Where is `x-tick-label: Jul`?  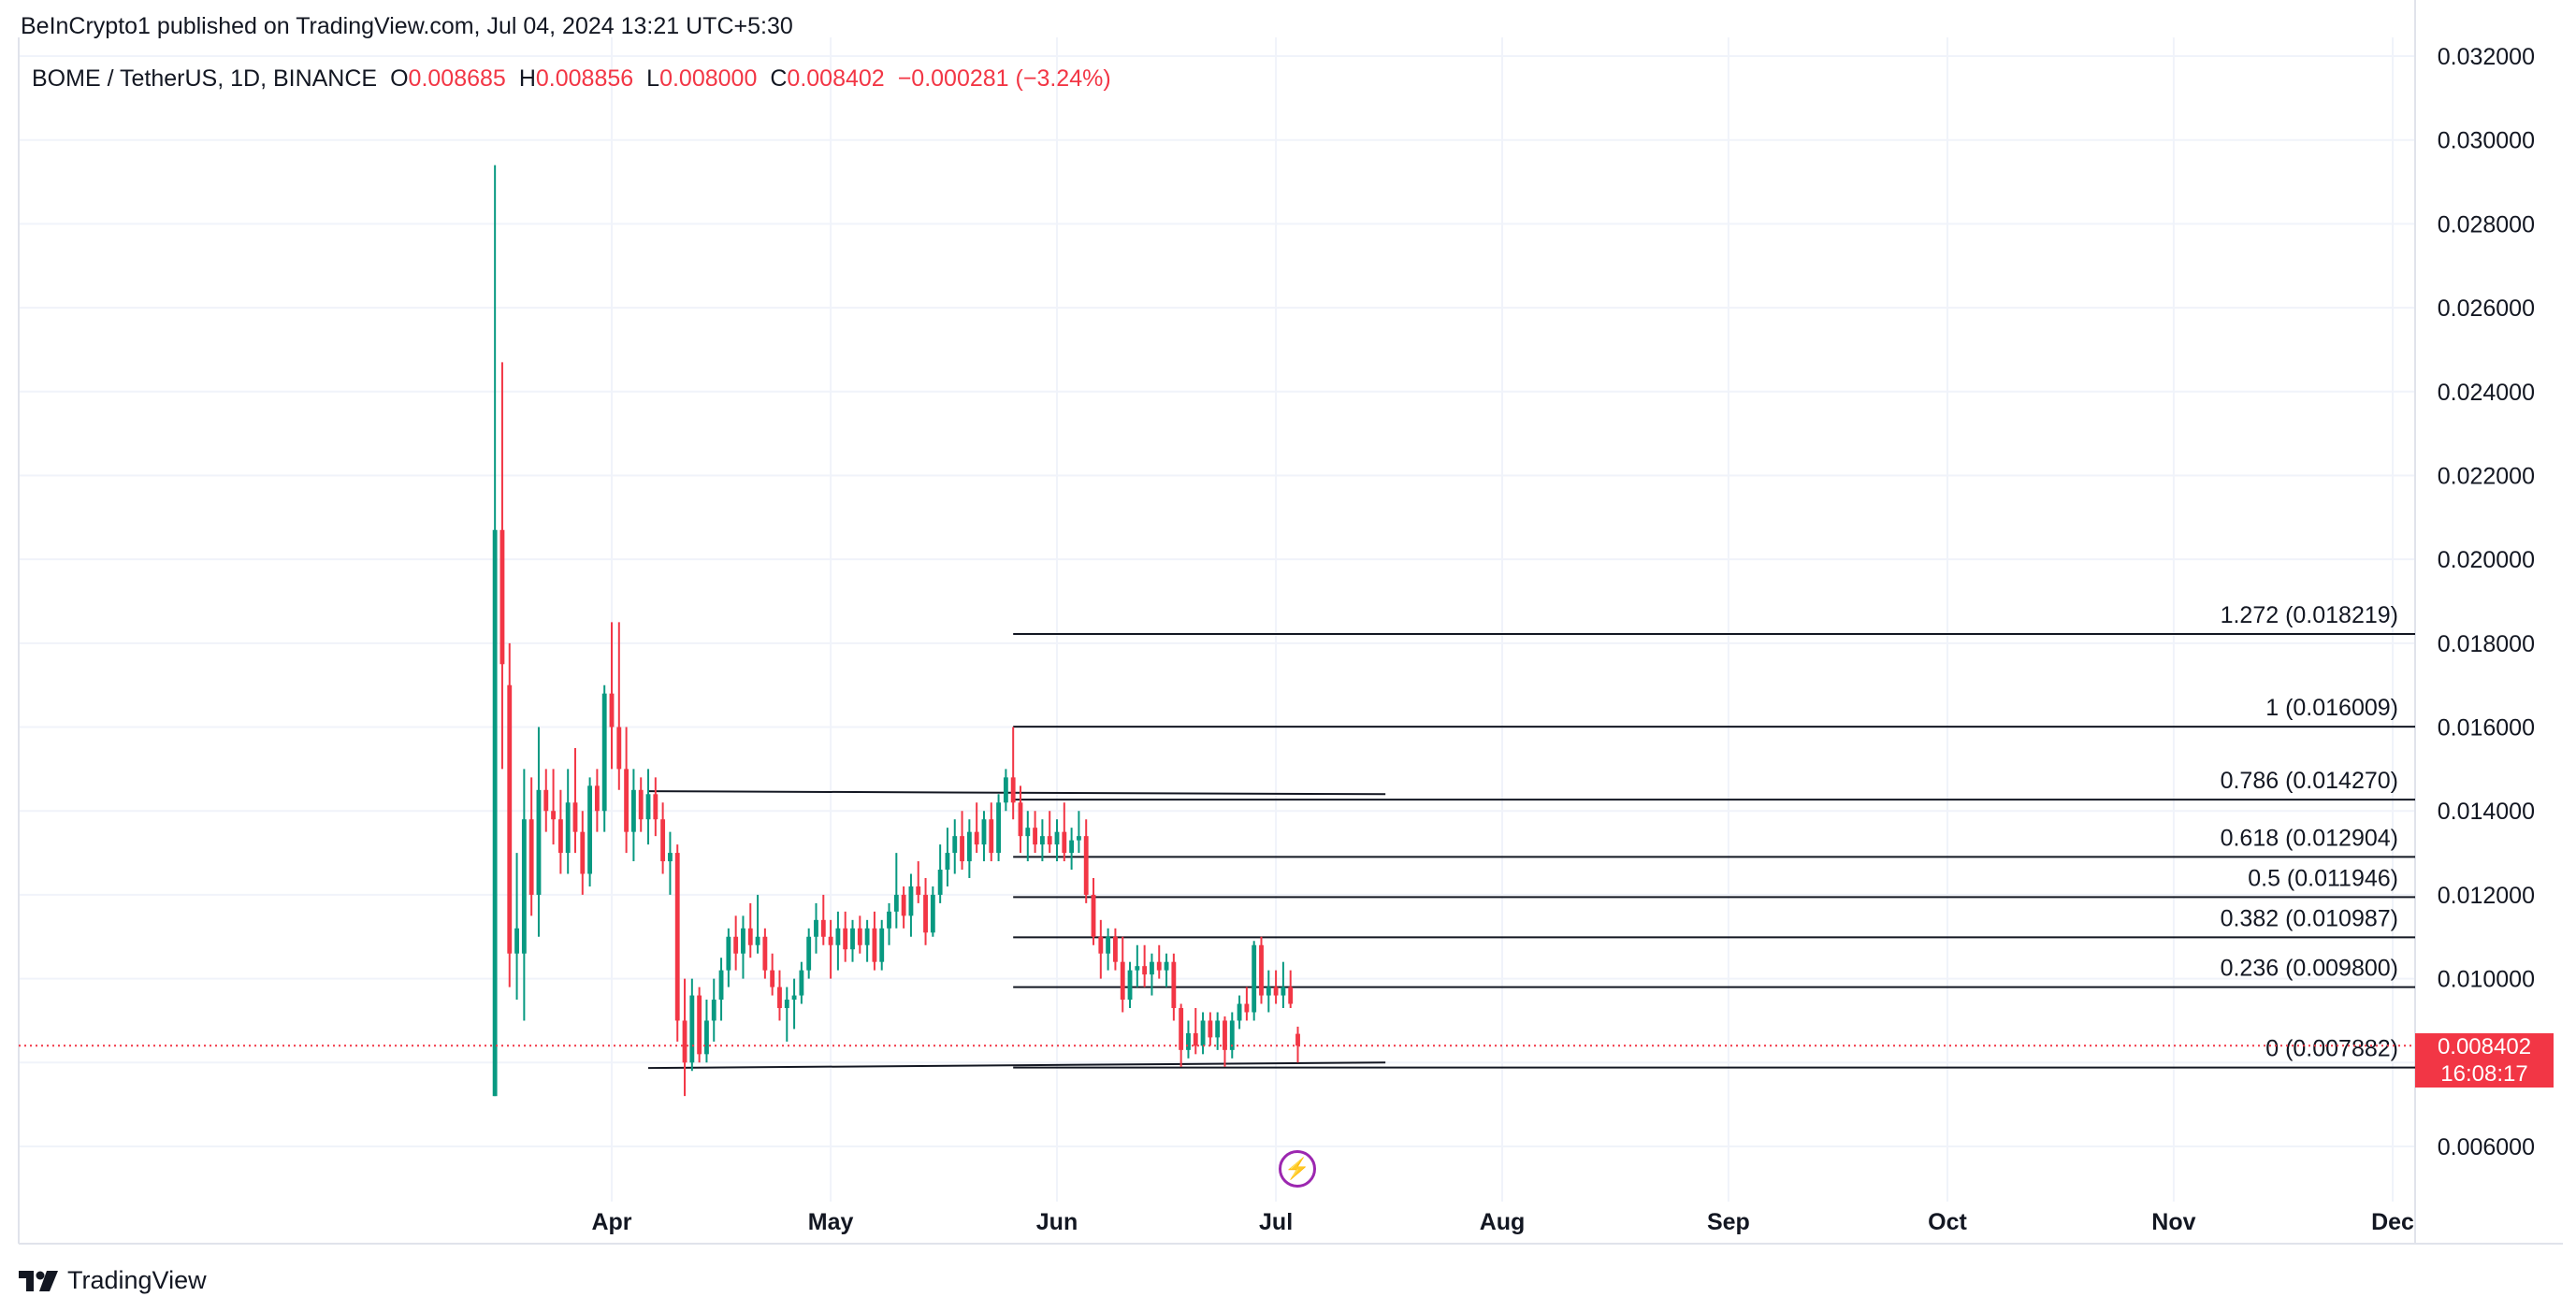
x-tick-label: Jul is located at coordinates (1276, 1222).